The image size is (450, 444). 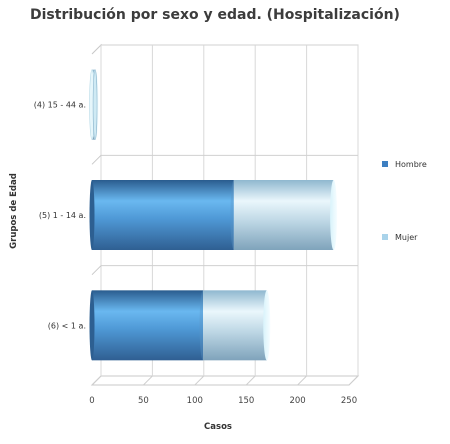 What do you see at coordinates (195, 401) in the screenshot?
I see `x-tick-label: 100` at bounding box center [195, 401].